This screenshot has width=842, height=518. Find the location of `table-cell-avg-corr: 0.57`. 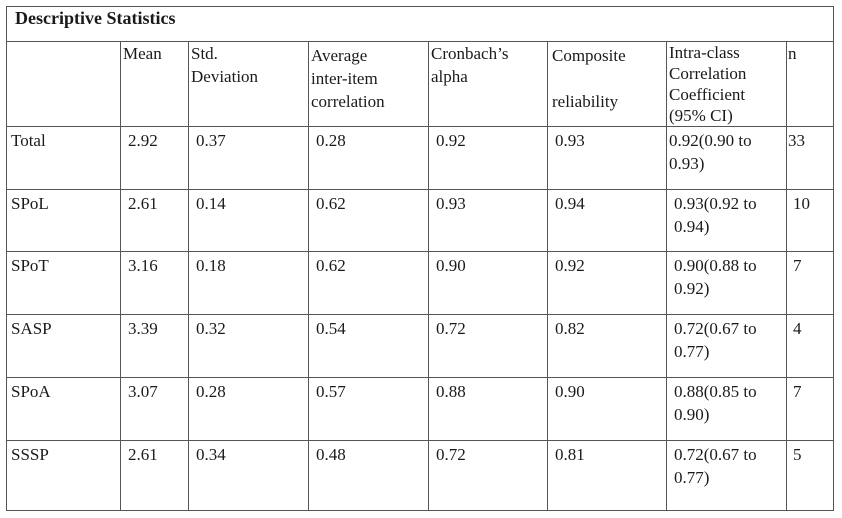

table-cell-avg-corr: 0.57 is located at coordinates (331, 391).